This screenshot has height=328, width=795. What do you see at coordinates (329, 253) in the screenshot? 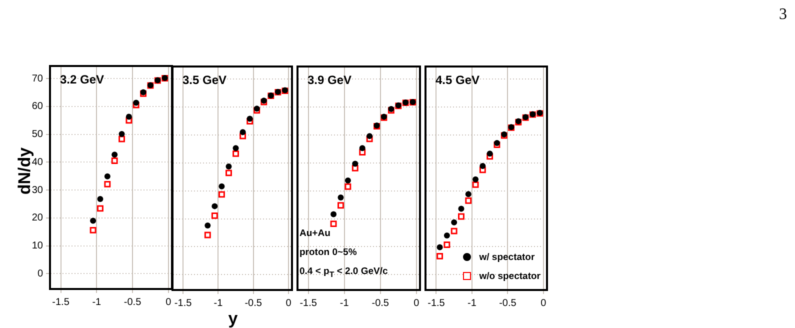
I see `annotation: proton 0~5%` at bounding box center [329, 253].